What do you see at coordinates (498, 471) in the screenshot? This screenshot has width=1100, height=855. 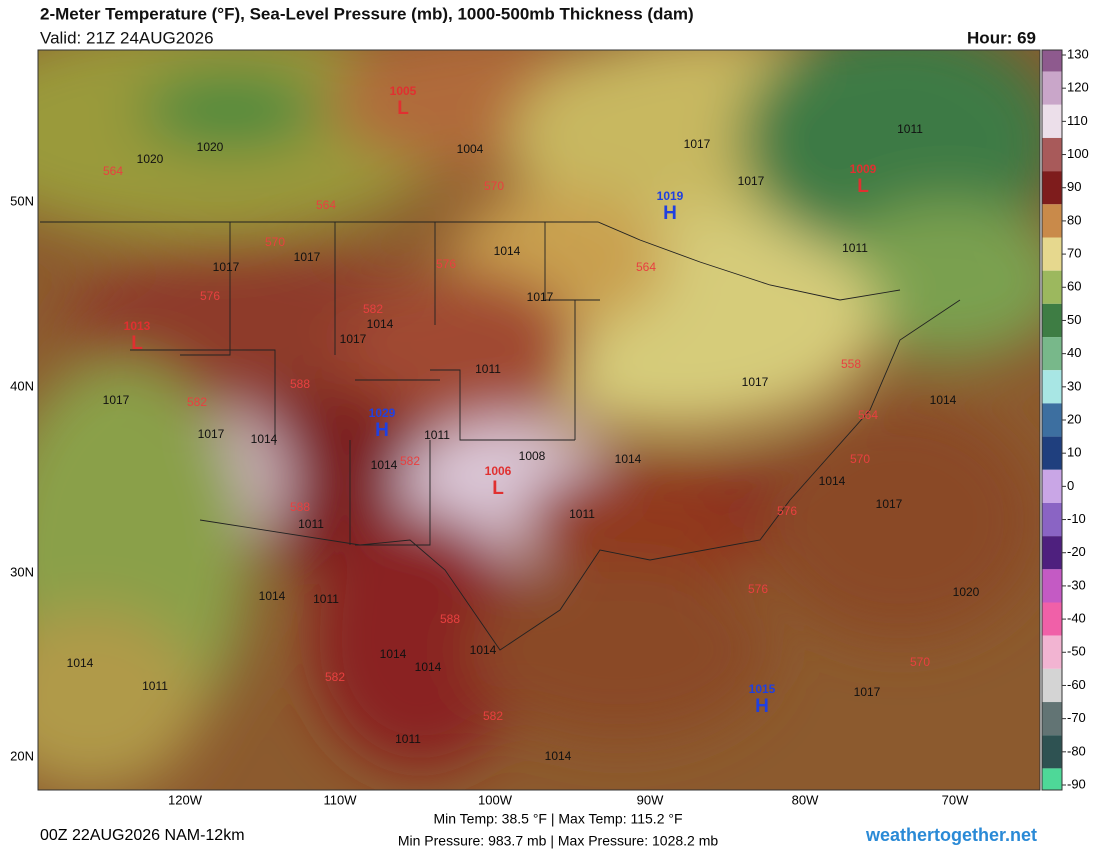 I see `center-value: 1006` at bounding box center [498, 471].